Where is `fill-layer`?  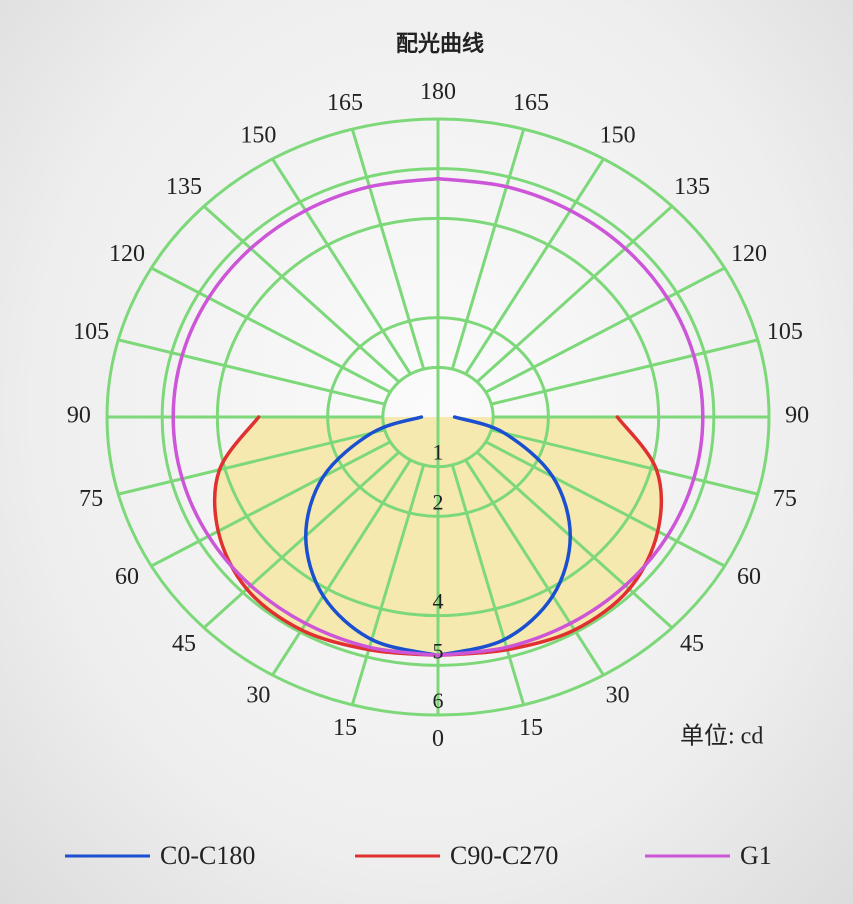 fill-layer is located at coordinates (438, 536).